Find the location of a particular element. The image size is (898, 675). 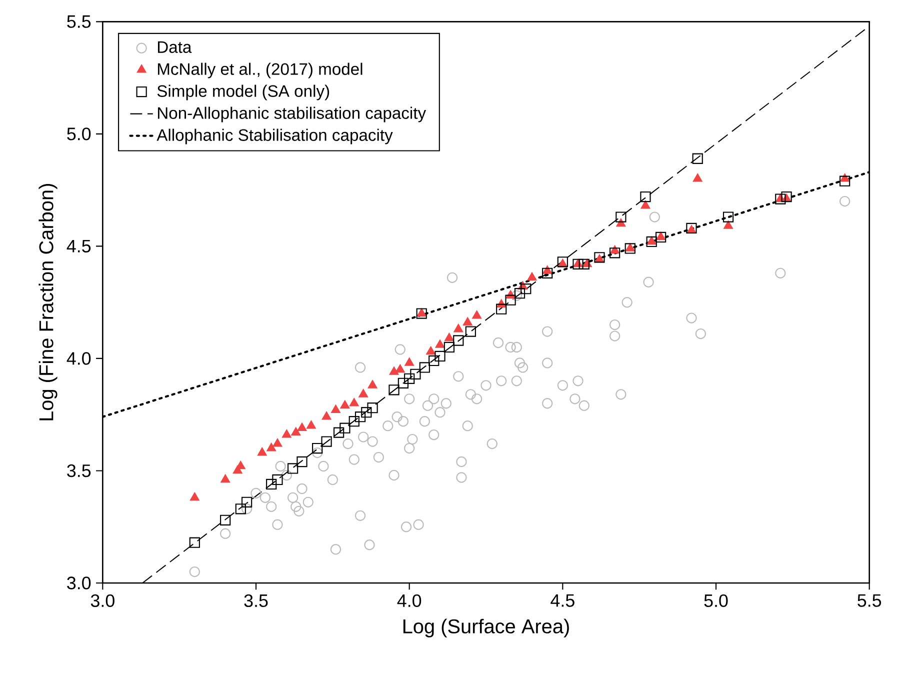

x-tick-label: 5.0 is located at coordinates (716, 601).